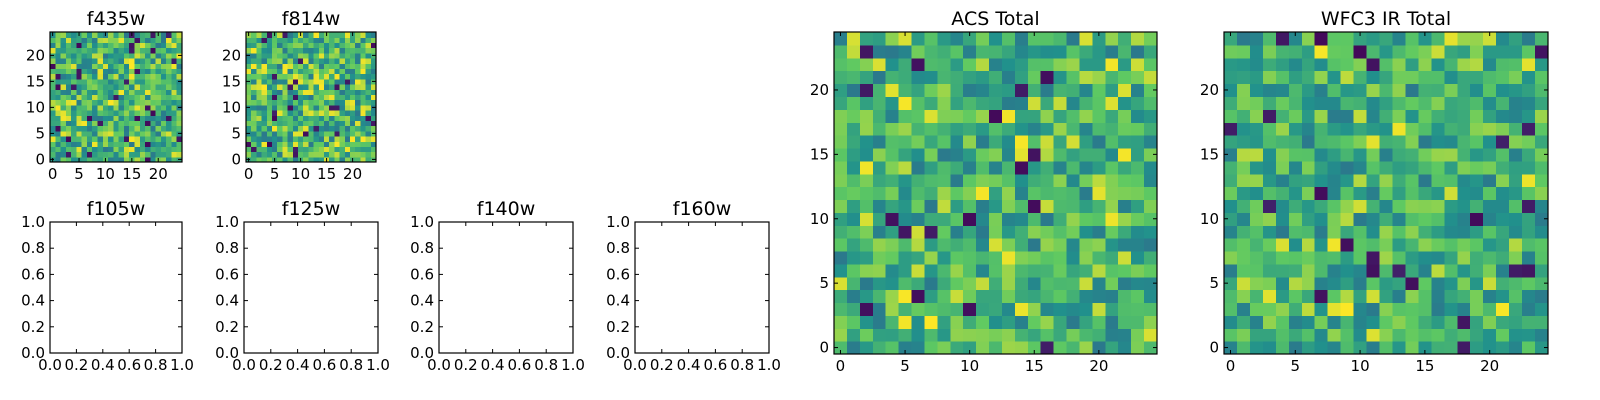 This screenshot has width=1600, height=400. I want to click on y-tick-label: 20, so click(1209, 90).